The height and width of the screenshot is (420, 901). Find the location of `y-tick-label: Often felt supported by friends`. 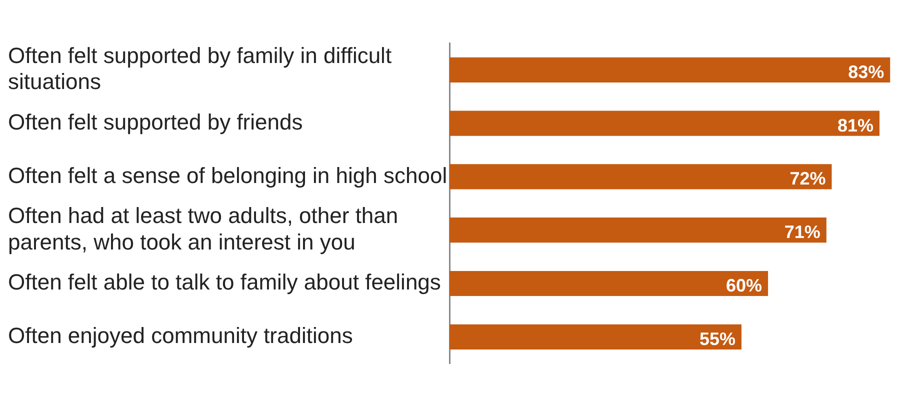

y-tick-label: Often felt supported by friends is located at coordinates (155, 121).